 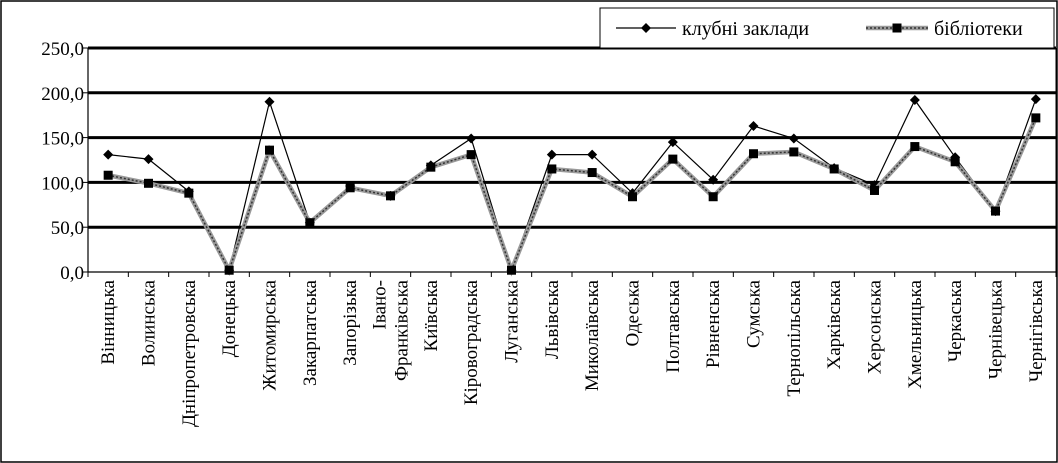 I want to click on x-tick-label: Волинська, so click(x=149, y=322).